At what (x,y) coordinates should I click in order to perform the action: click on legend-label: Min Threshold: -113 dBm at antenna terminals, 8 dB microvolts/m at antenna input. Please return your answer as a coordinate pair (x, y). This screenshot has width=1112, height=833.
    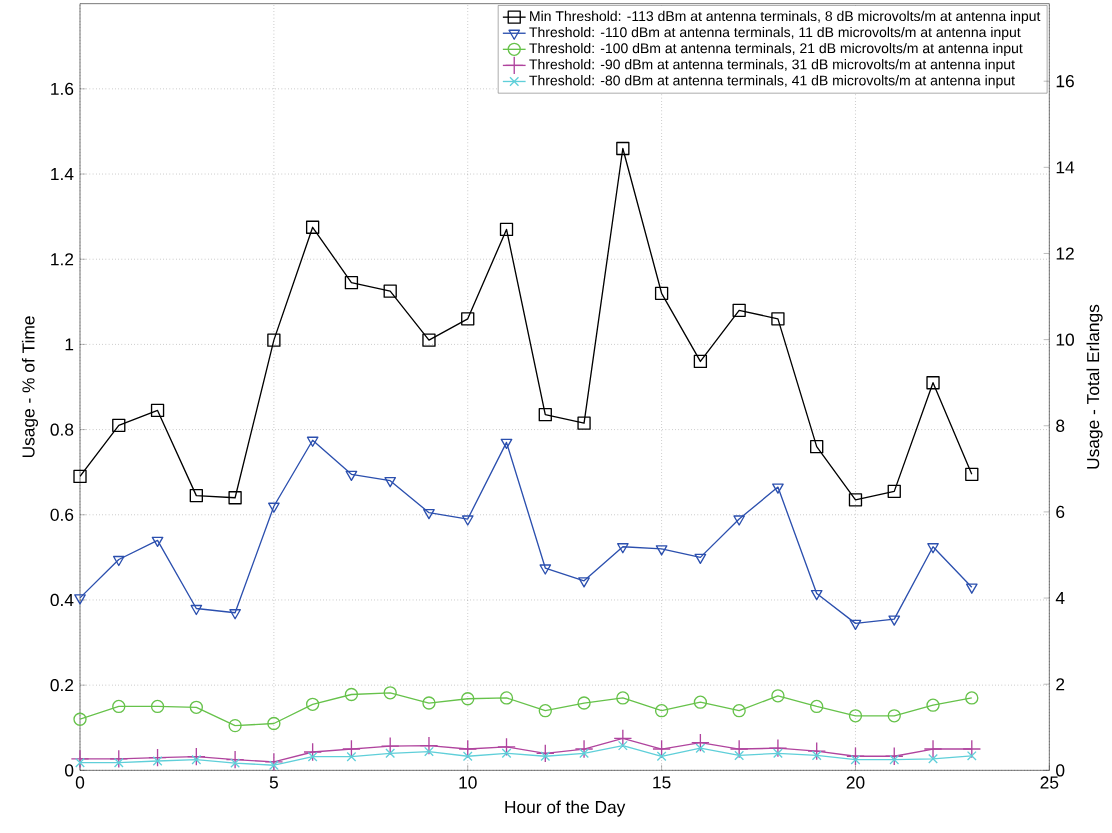
    Looking at the image, I should click on (785, 17).